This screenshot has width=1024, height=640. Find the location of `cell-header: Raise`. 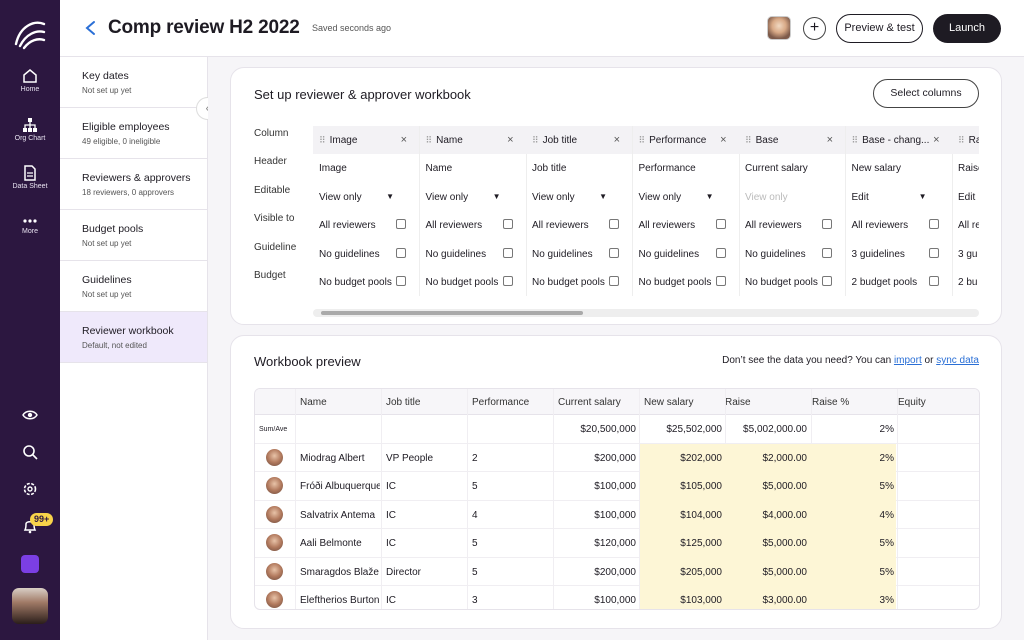

cell-header: Raise is located at coordinates (965, 168).